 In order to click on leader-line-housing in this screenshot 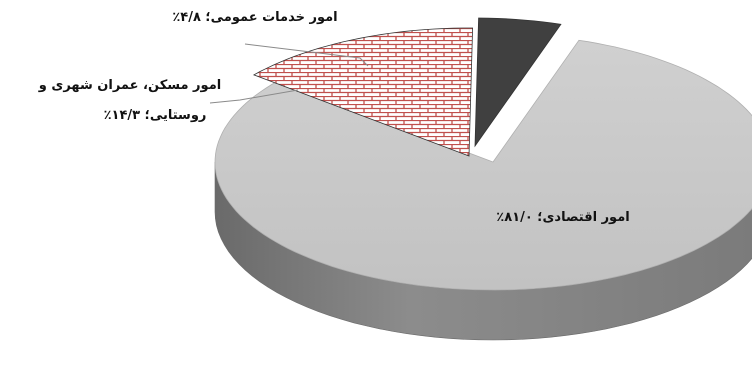, I will do `click(254, 96)`.